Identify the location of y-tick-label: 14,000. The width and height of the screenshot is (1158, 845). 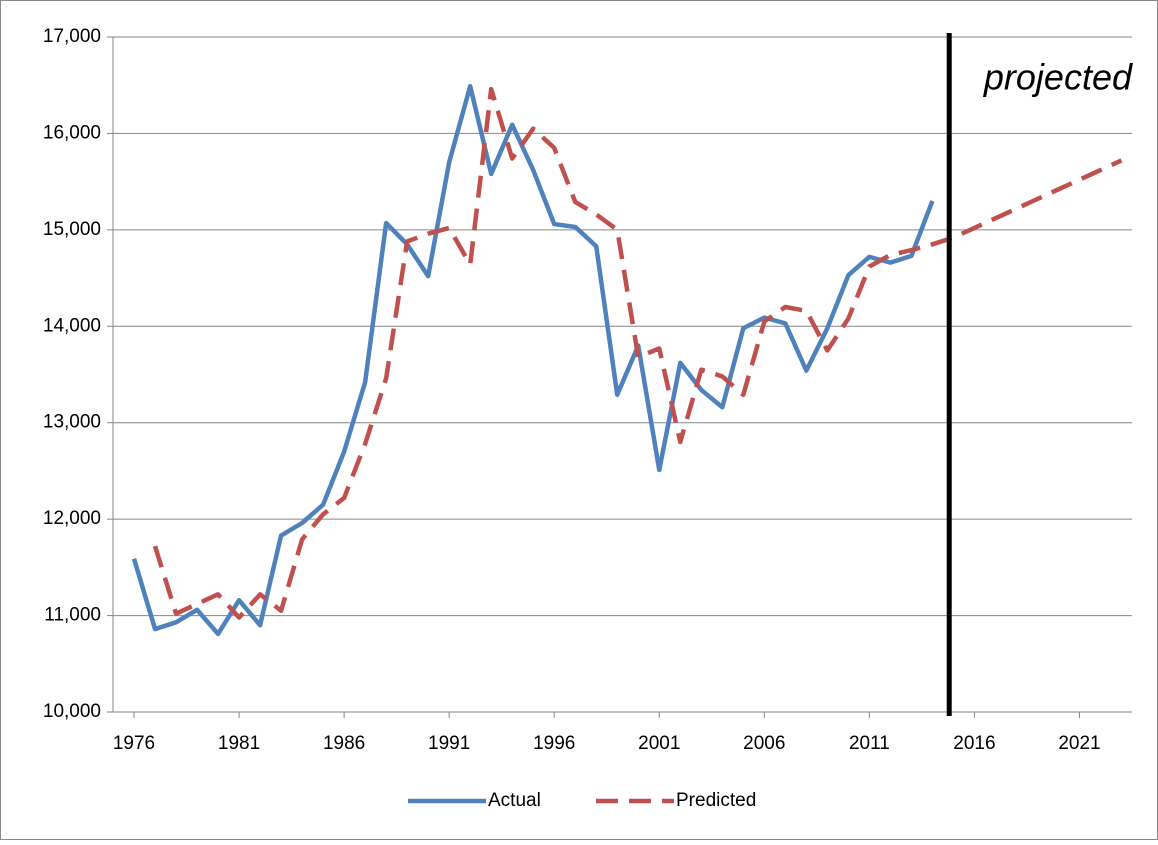
(72, 325).